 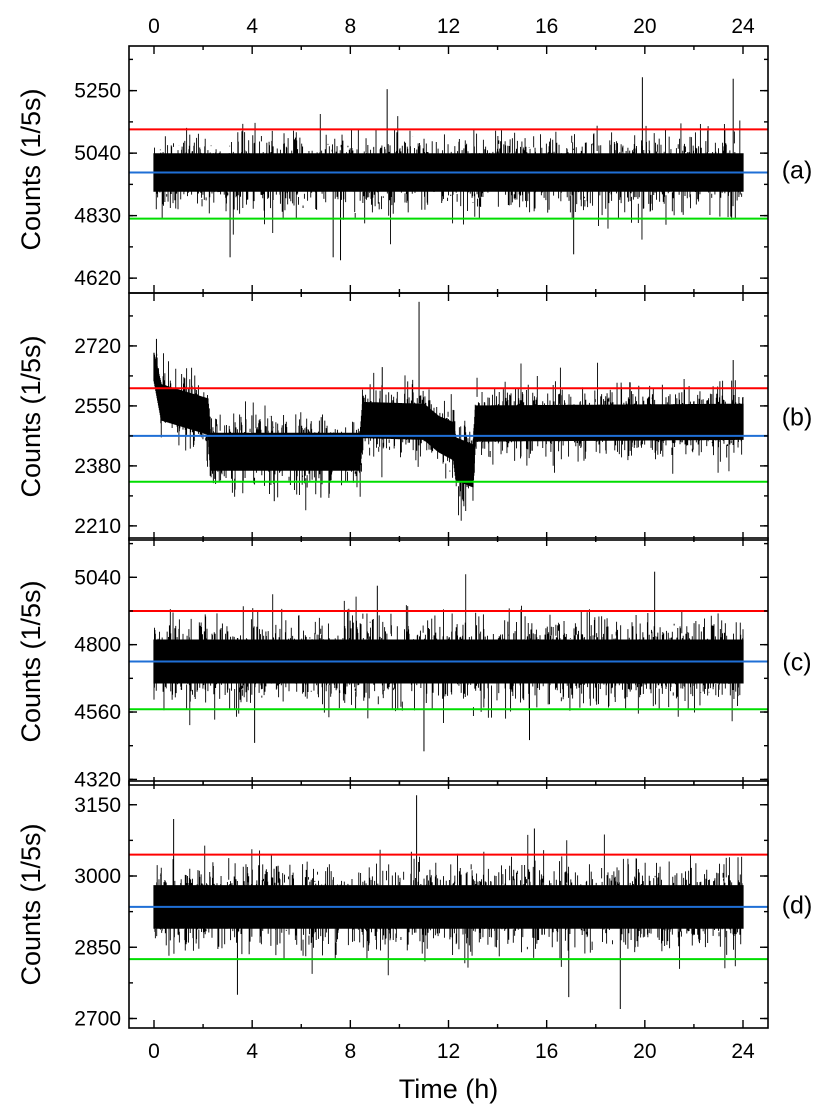 What do you see at coordinates (448, 26) in the screenshot?
I see `x-tick-label-top: 12` at bounding box center [448, 26].